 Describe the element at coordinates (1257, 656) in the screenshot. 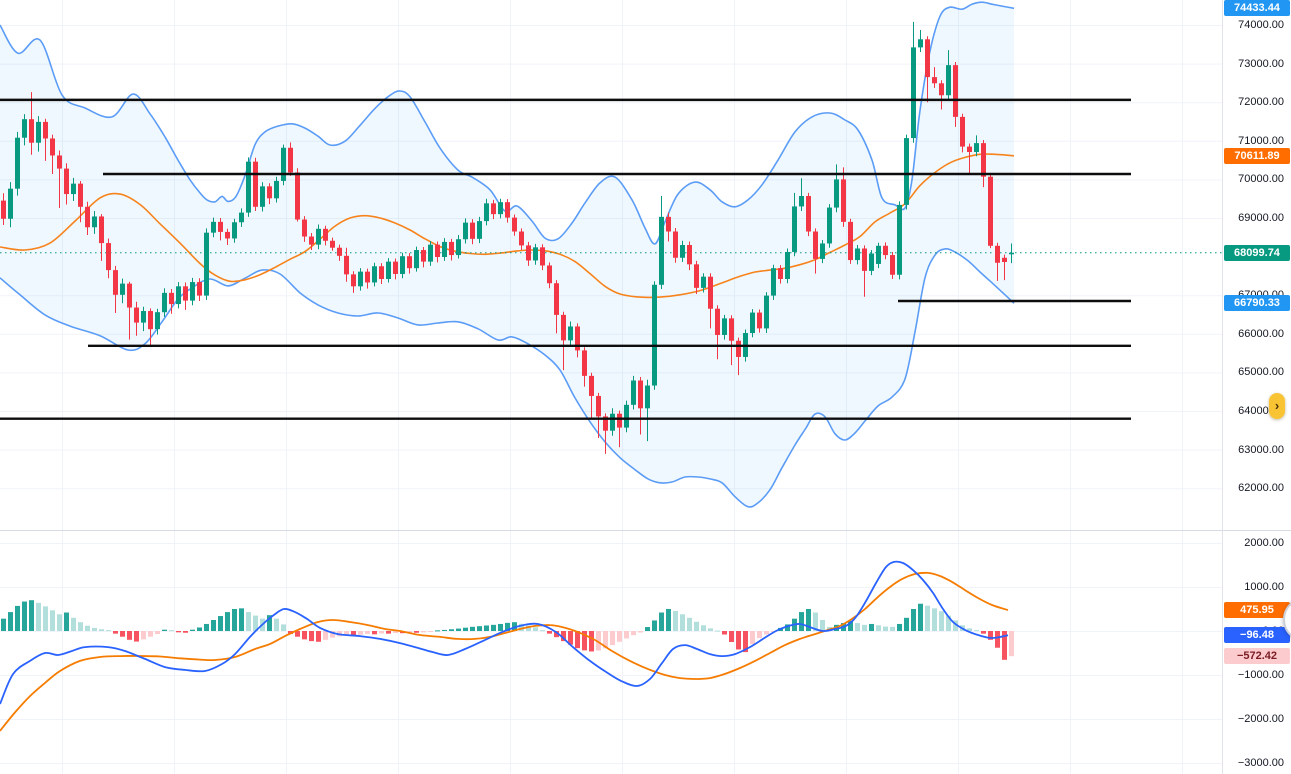

I see `price-axis-badge: −572.42` at that location.